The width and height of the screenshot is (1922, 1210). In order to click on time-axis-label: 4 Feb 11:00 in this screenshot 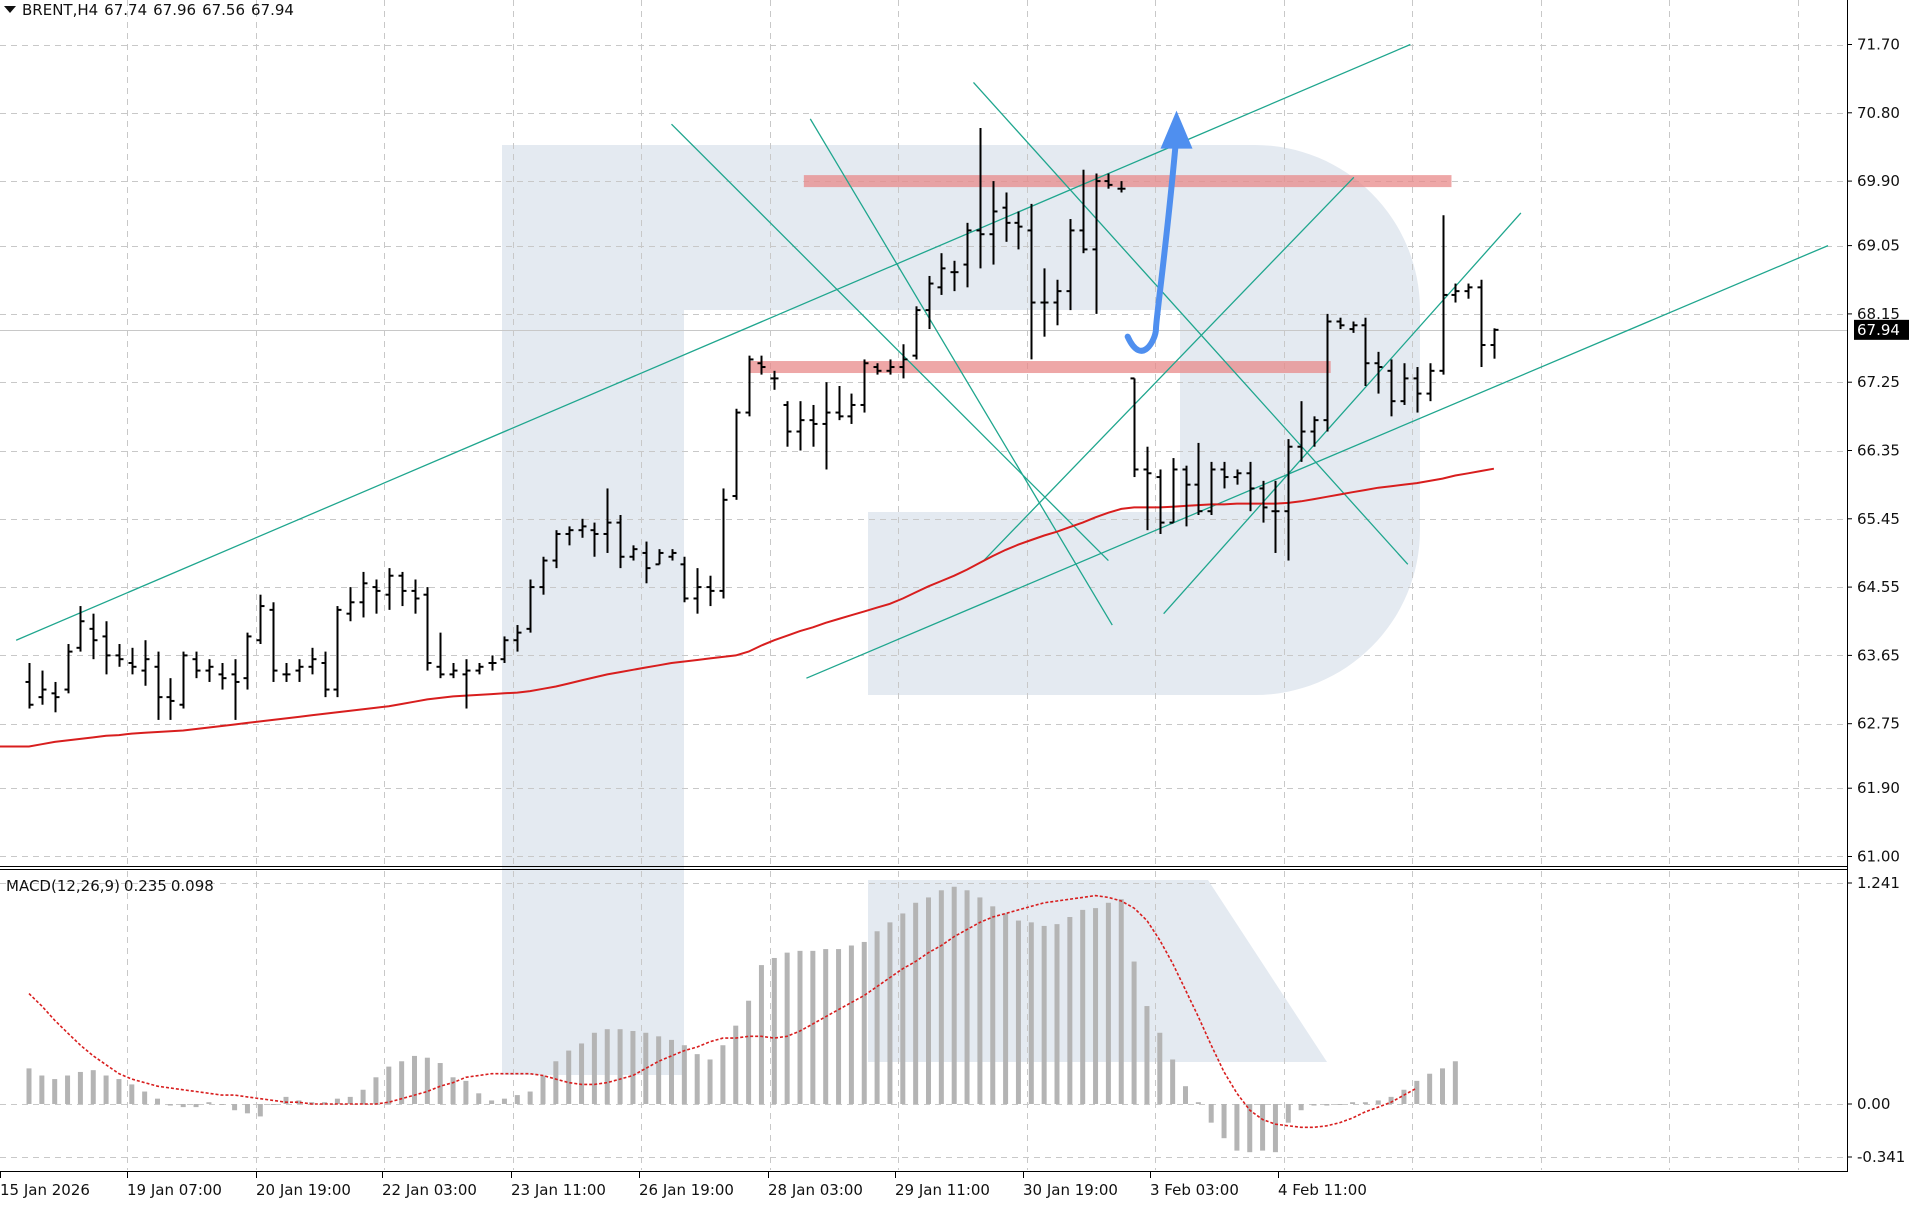, I will do `click(1322, 1190)`.